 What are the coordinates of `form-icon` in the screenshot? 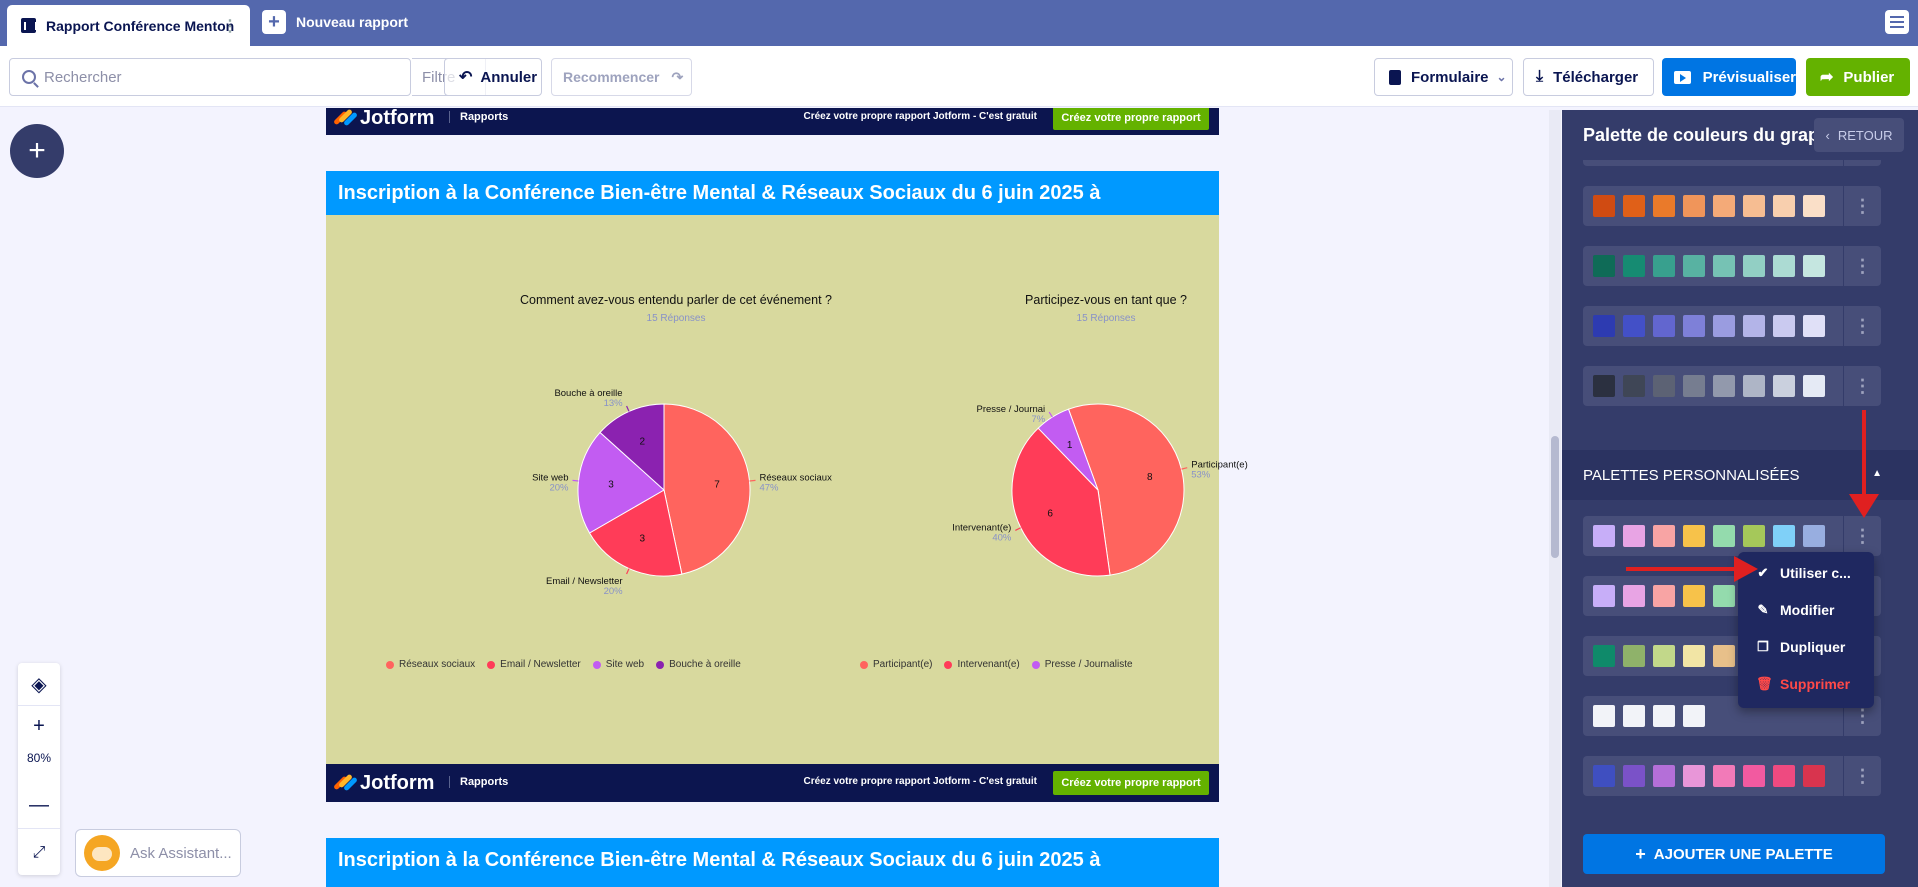 It's located at (1395, 77).